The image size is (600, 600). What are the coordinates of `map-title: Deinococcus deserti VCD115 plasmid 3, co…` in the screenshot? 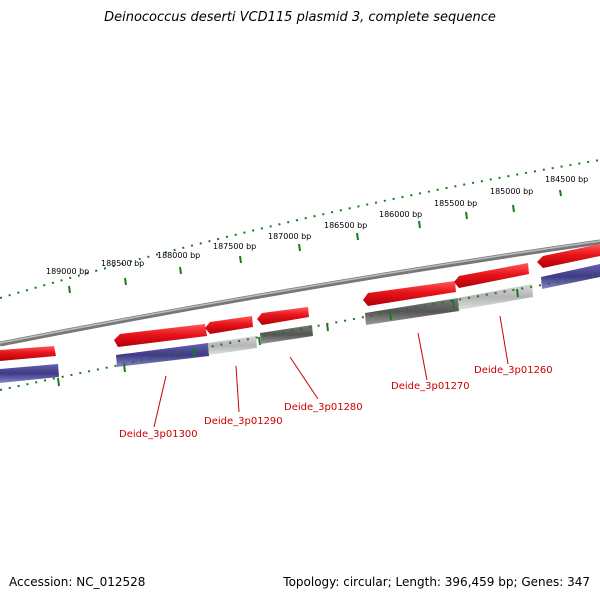 It's located at (300, 17).